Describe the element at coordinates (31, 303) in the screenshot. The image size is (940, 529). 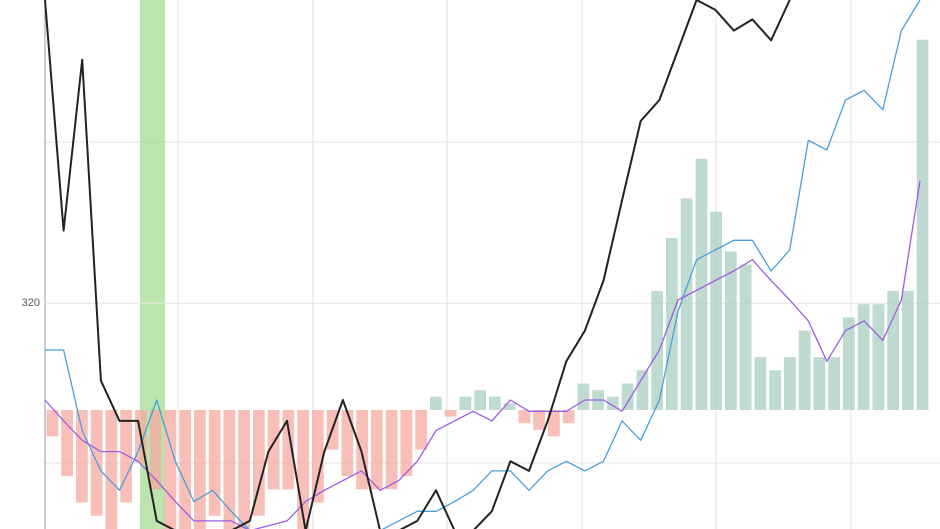
I see `y-tick-label: 320` at that location.